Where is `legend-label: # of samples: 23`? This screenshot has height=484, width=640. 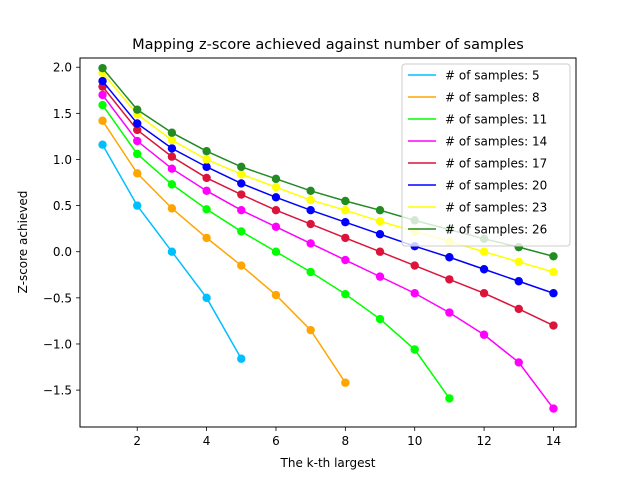
legend-label: # of samples: 23 is located at coordinates (496, 208).